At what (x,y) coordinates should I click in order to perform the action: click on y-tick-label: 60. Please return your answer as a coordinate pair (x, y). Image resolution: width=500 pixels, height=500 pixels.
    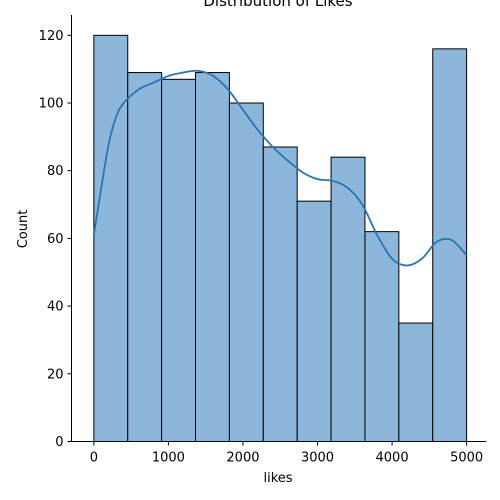
    Looking at the image, I should click on (55, 239).